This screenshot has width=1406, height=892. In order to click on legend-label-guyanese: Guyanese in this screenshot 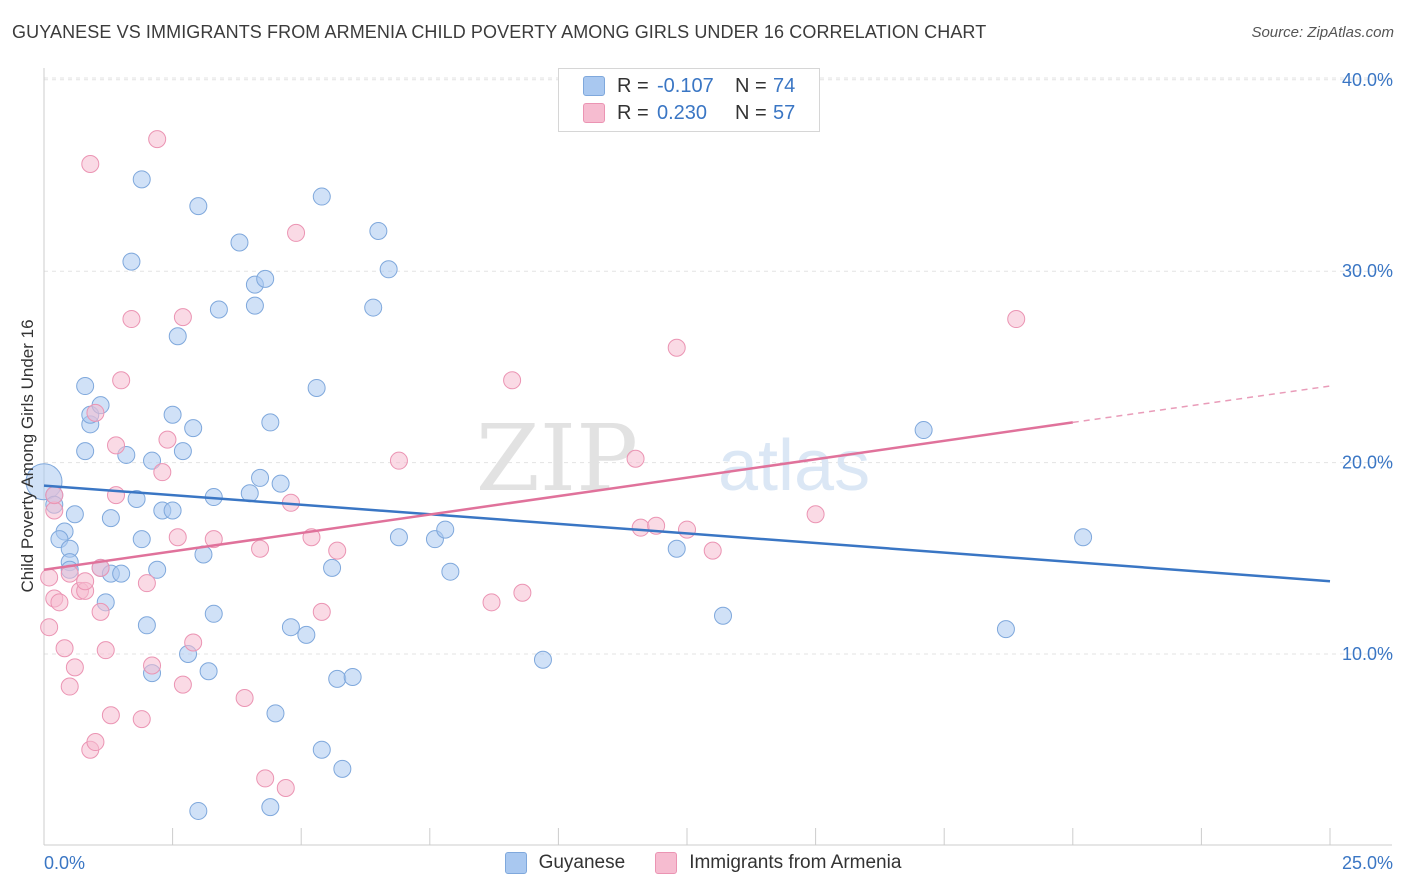, I will do `click(582, 862)`.